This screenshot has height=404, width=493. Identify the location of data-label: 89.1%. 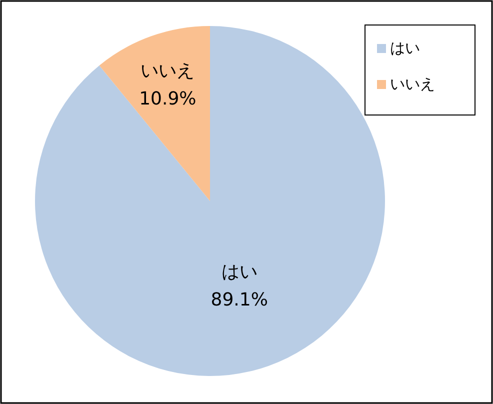
(239, 299).